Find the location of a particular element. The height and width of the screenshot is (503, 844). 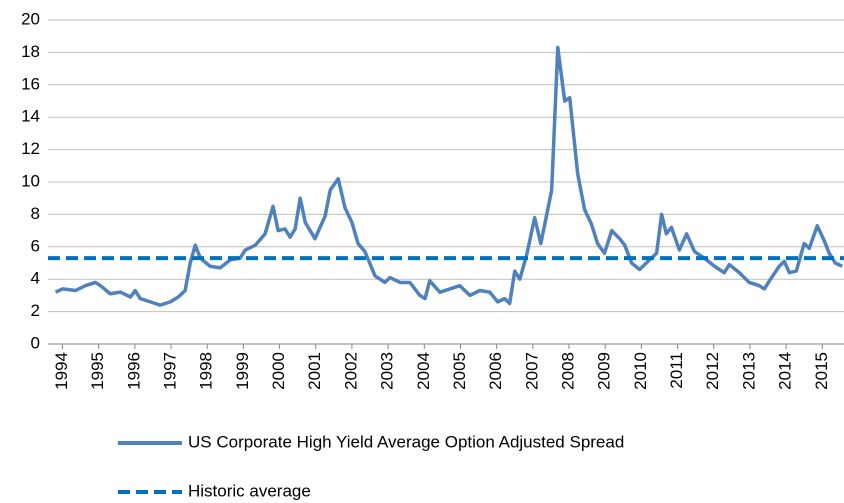

x-tick-label: 2008 is located at coordinates (568, 371).